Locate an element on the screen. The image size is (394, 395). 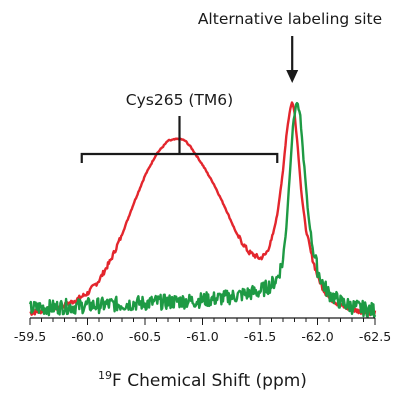
annotation-alternative-site-label: Alternative labeling site is located at coordinates (290, 19).